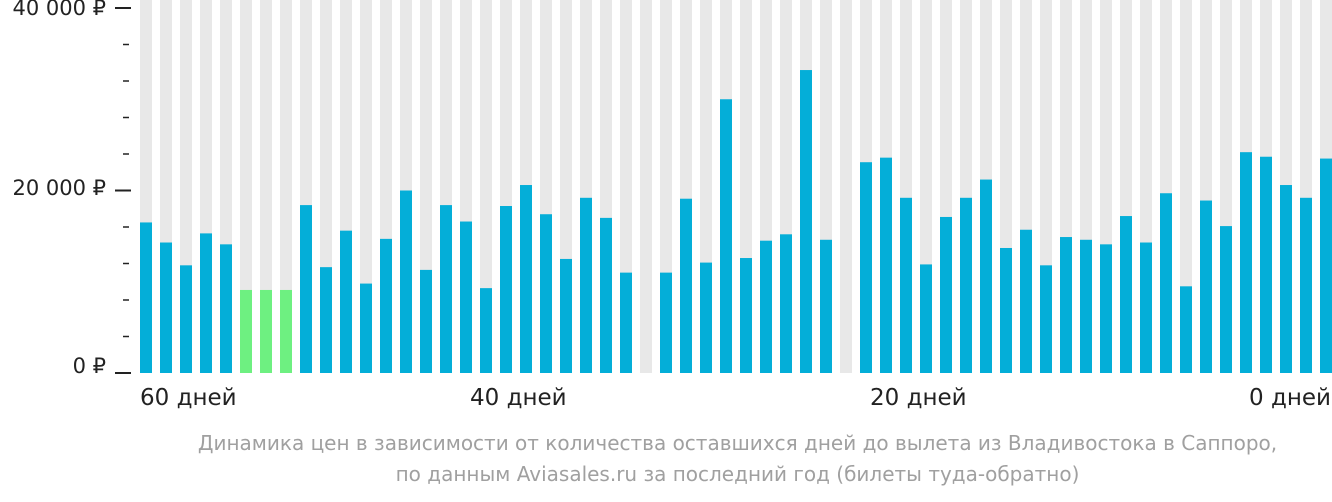  I want to click on x-tick-label-20: 20 дней, so click(918, 398).